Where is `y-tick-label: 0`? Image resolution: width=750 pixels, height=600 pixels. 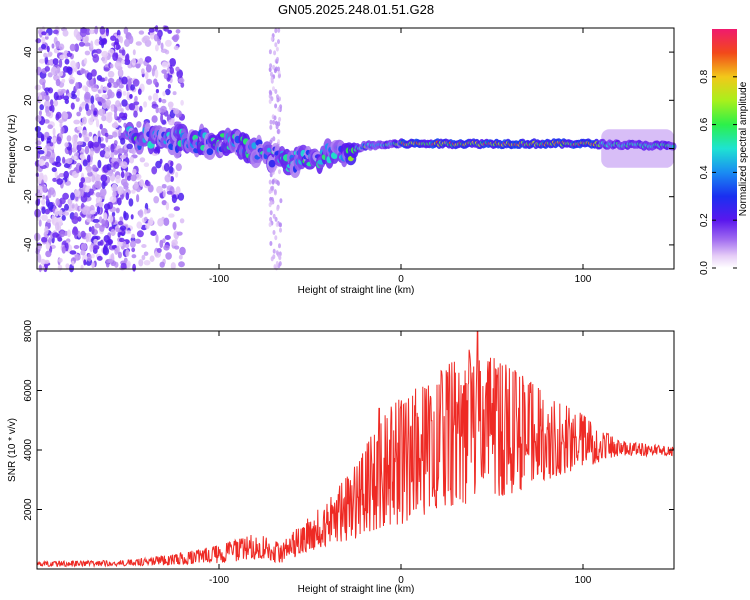
y-tick-label: 0 is located at coordinates (28, 148).